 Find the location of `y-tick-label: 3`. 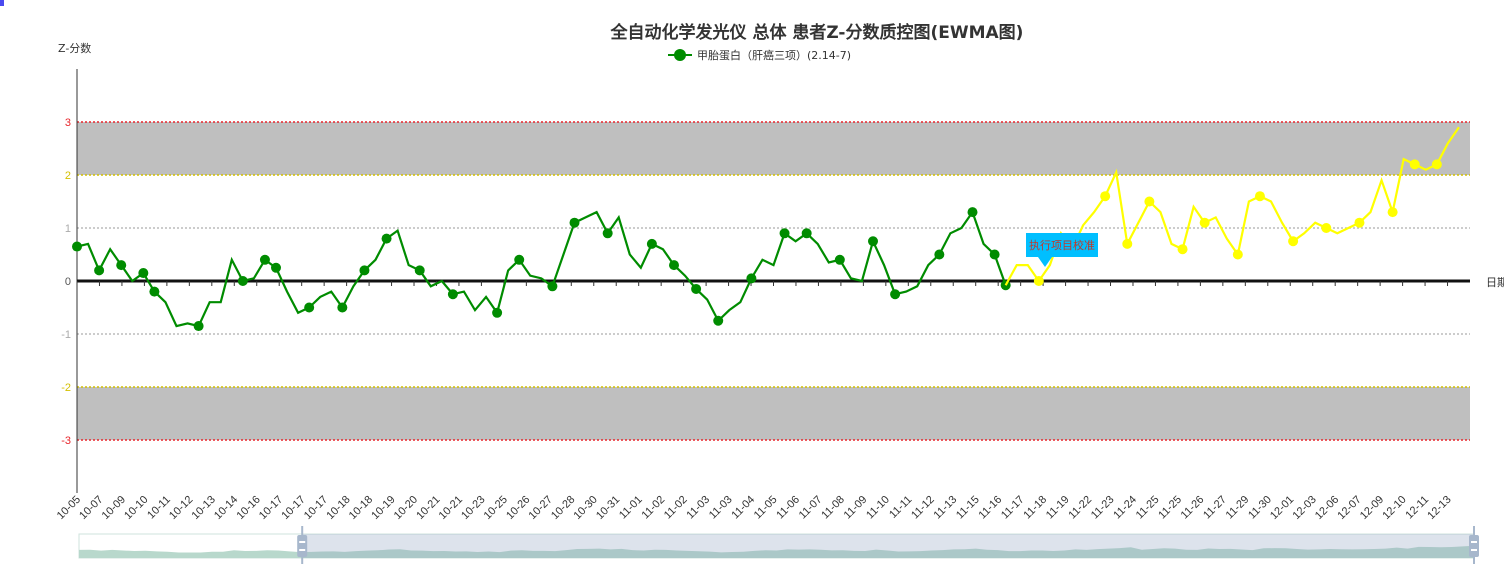

y-tick-label: 3 is located at coordinates (68, 123).